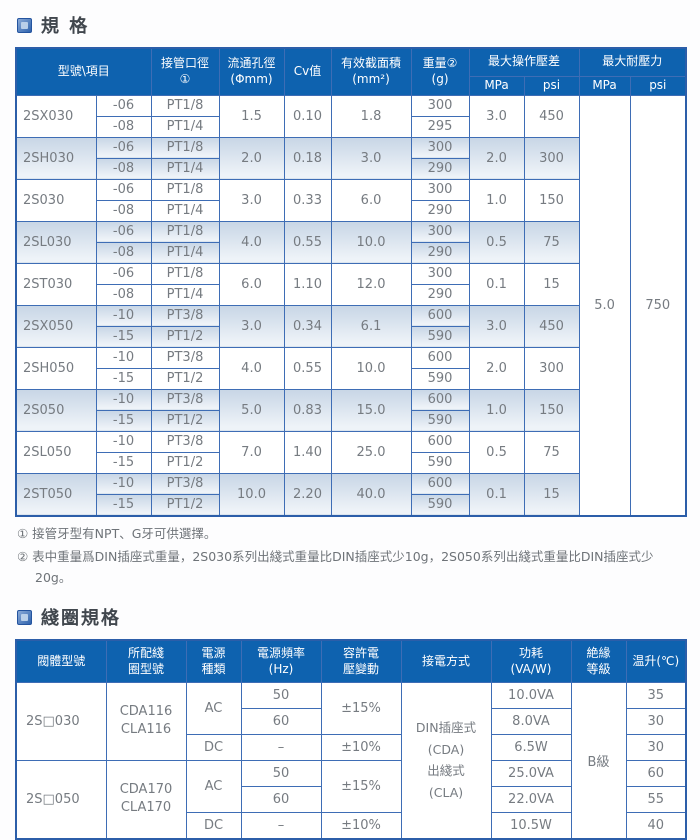  Describe the element at coordinates (281, 747) in the screenshot. I see `frequency-cell: –` at that location.